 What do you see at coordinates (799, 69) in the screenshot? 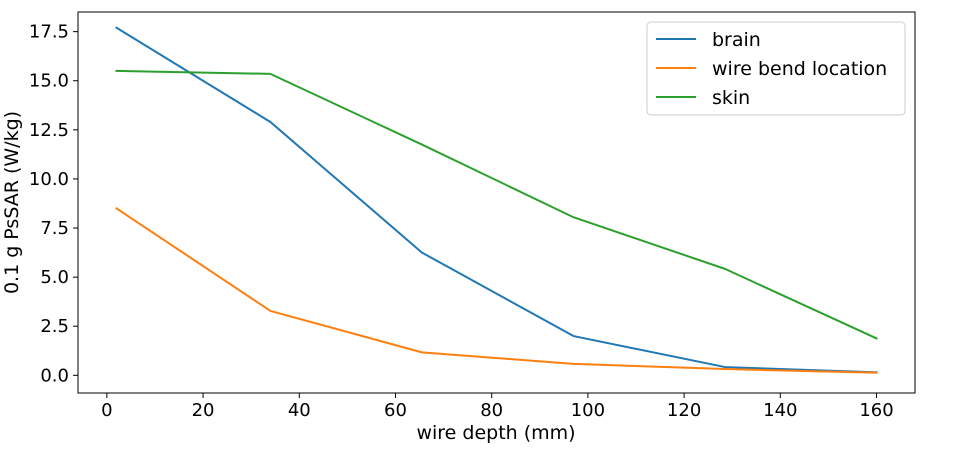
I see `legend-label: wire bend location` at bounding box center [799, 69].